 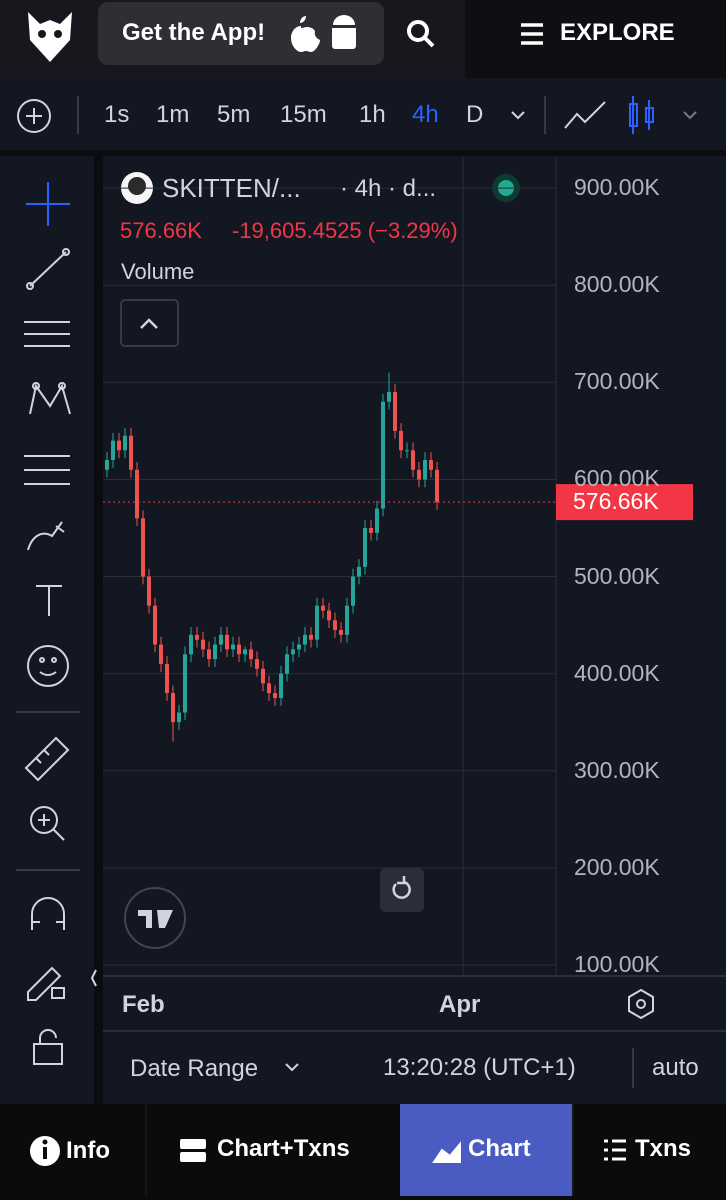 I want to click on drawing-tools, so click(x=56, y=623).